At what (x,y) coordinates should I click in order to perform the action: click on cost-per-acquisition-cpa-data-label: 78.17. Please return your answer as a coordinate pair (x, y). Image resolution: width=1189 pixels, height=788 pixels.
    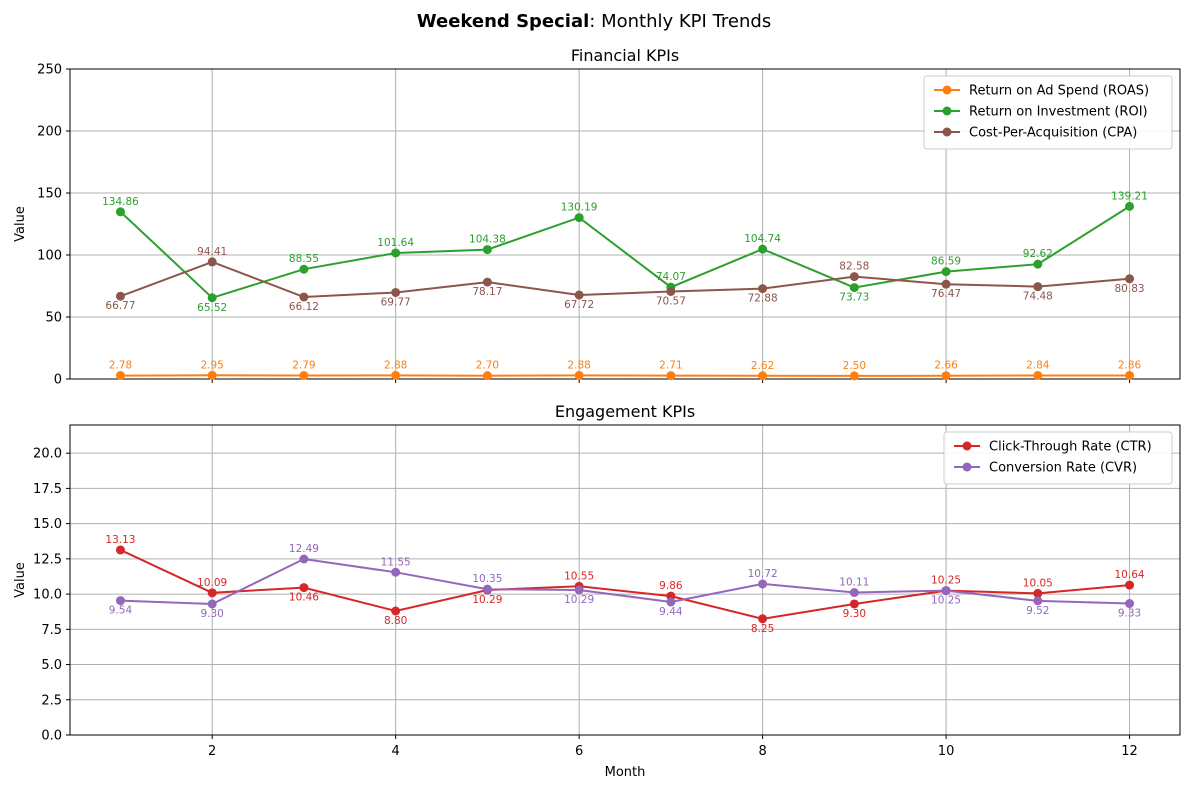
    Looking at the image, I should click on (487, 292).